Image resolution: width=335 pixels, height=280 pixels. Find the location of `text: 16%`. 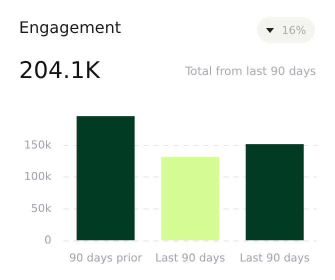

text: 16% is located at coordinates (294, 30).